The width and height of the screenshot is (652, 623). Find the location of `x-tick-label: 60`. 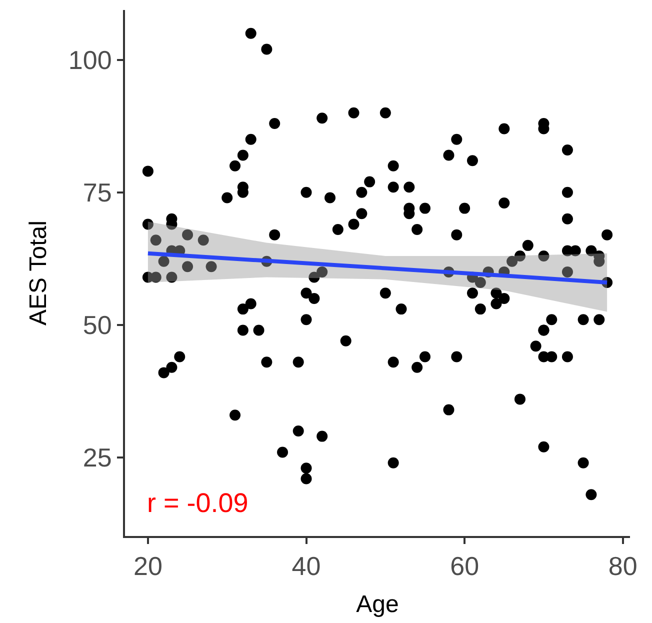

x-tick-label: 60 is located at coordinates (465, 566).